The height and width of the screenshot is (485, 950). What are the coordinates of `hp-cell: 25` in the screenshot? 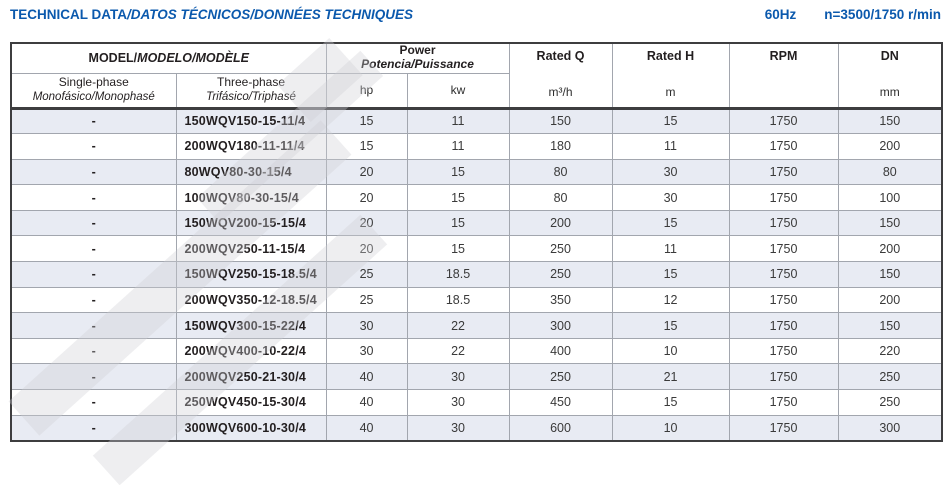 It's located at (366, 274).